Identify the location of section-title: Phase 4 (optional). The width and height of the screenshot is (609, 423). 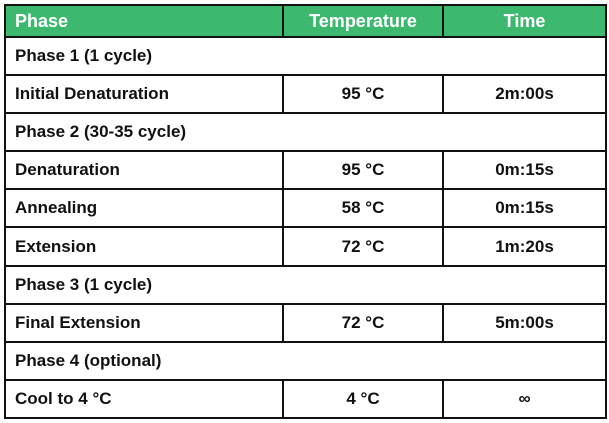
(305, 360).